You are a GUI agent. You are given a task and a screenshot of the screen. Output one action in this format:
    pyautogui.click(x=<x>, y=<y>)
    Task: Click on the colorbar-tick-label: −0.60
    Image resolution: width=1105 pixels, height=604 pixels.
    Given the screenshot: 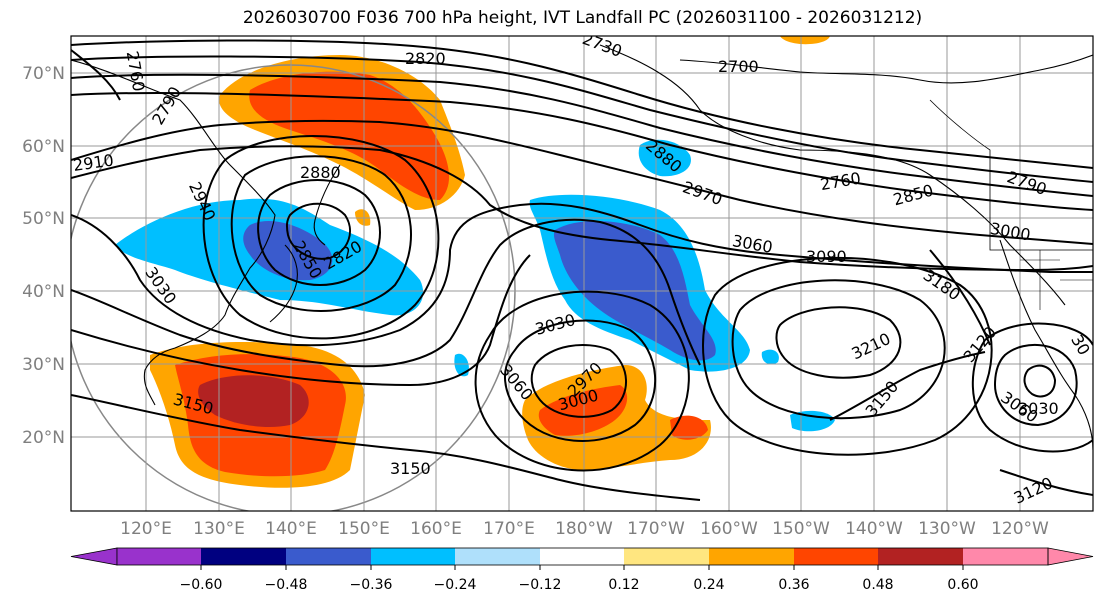 What is the action you would take?
    pyautogui.click(x=201, y=585)
    